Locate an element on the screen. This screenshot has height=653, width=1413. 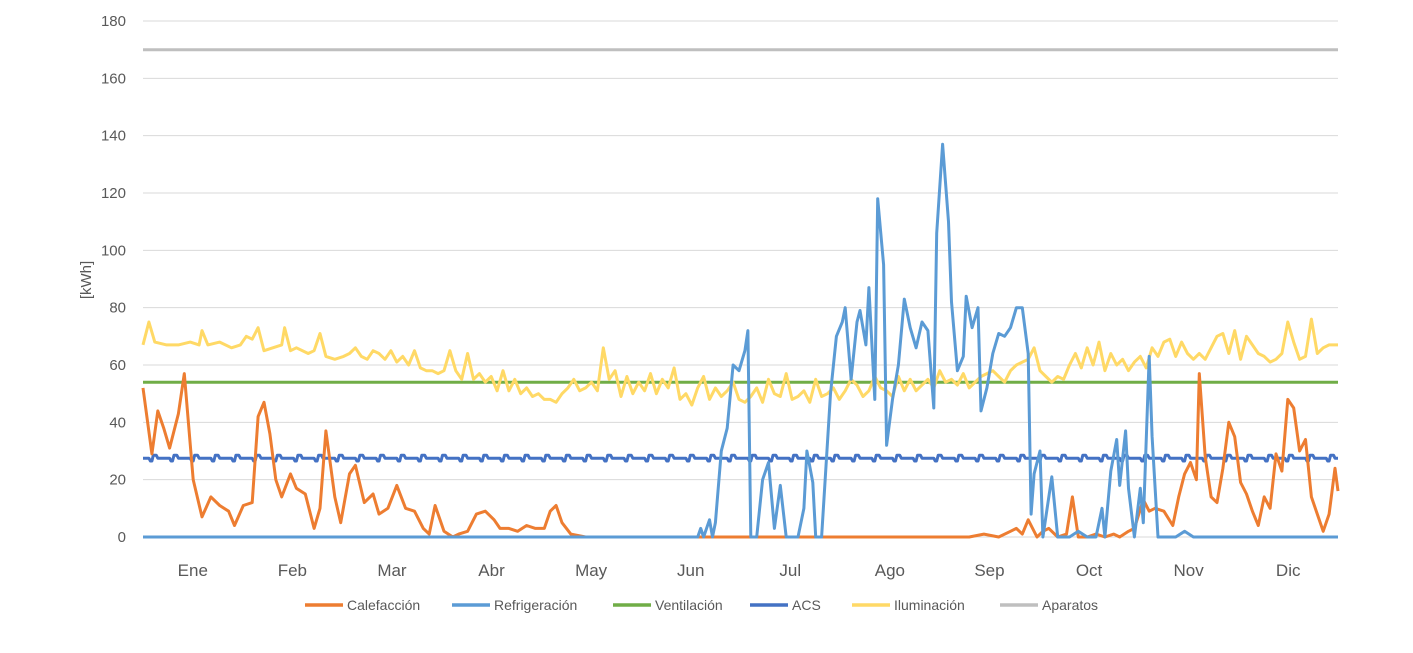
x-tick-label: Ago is located at coordinates (890, 570).